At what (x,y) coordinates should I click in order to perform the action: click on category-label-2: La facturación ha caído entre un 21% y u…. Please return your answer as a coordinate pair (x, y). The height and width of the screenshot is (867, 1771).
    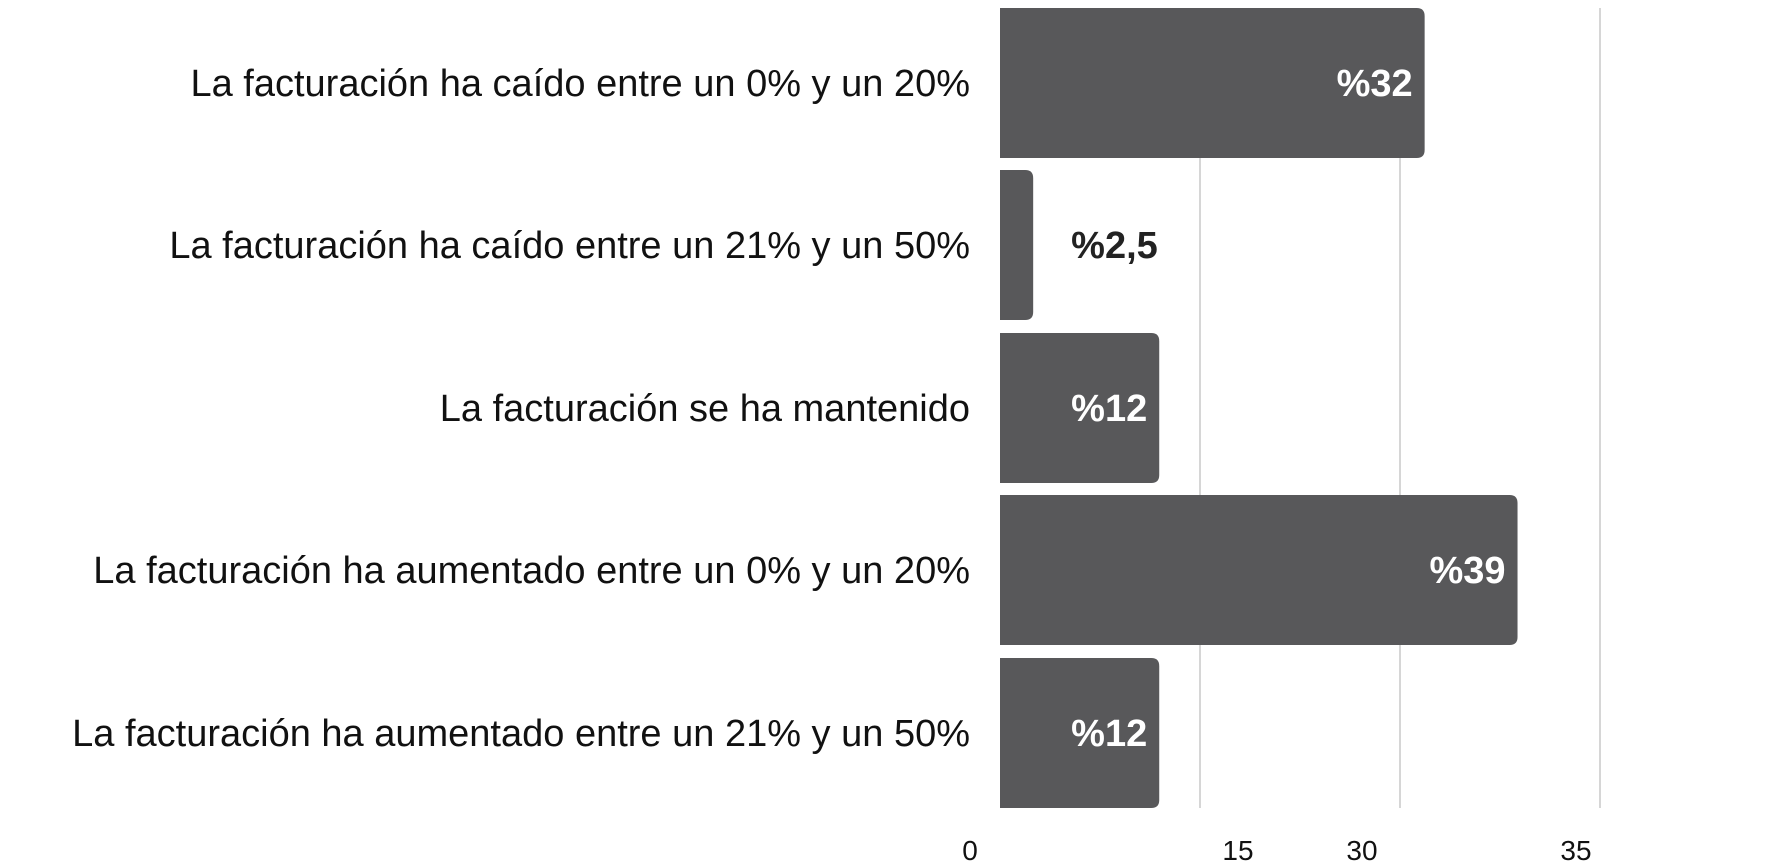
    Looking at the image, I should click on (569, 246).